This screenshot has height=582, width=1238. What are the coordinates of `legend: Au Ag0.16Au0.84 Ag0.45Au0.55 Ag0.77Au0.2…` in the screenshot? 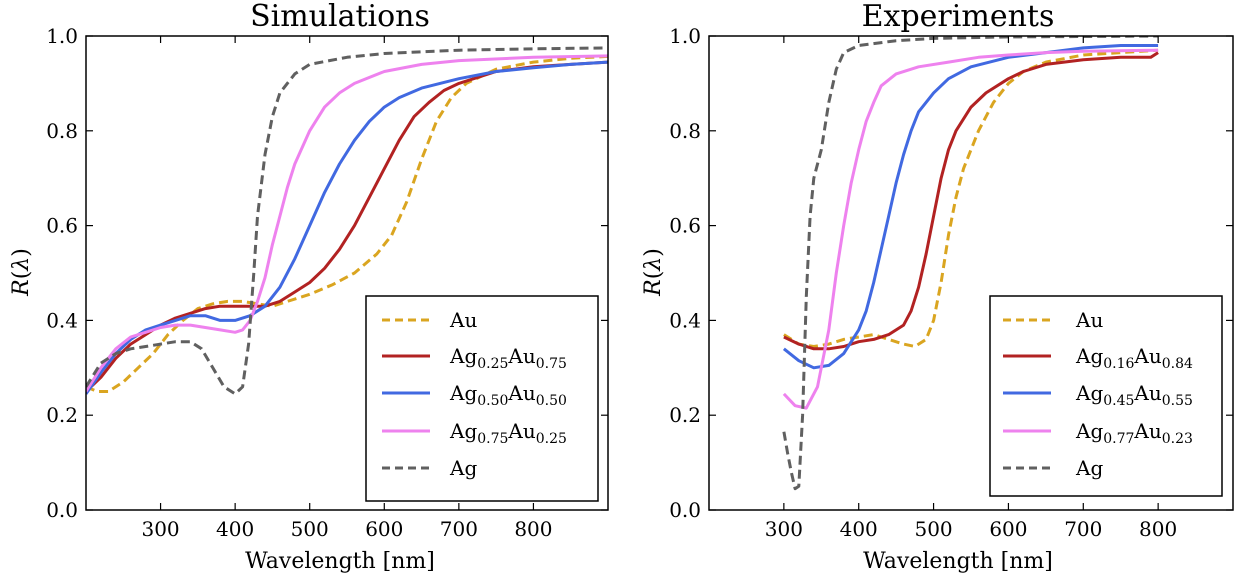 It's located at (1106, 396).